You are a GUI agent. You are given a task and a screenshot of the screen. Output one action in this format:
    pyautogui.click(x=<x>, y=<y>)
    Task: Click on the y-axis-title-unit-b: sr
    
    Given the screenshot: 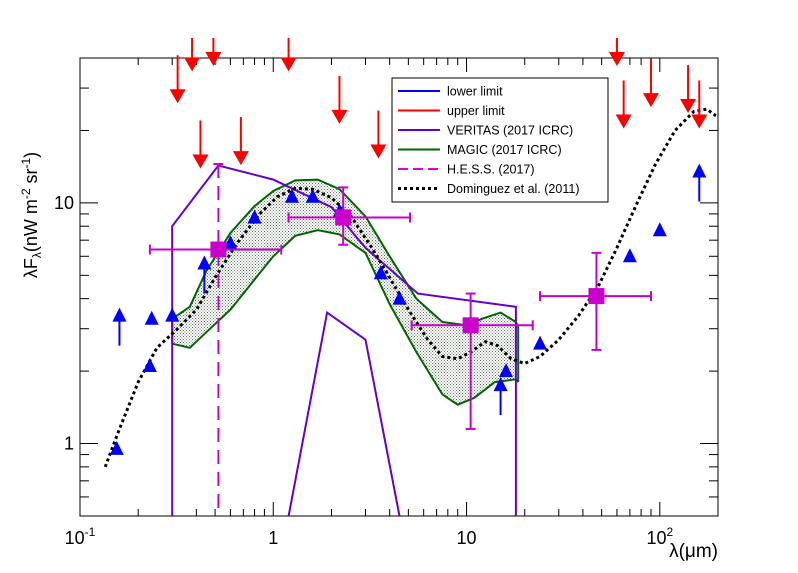 What is the action you would take?
    pyautogui.click(x=31, y=178)
    